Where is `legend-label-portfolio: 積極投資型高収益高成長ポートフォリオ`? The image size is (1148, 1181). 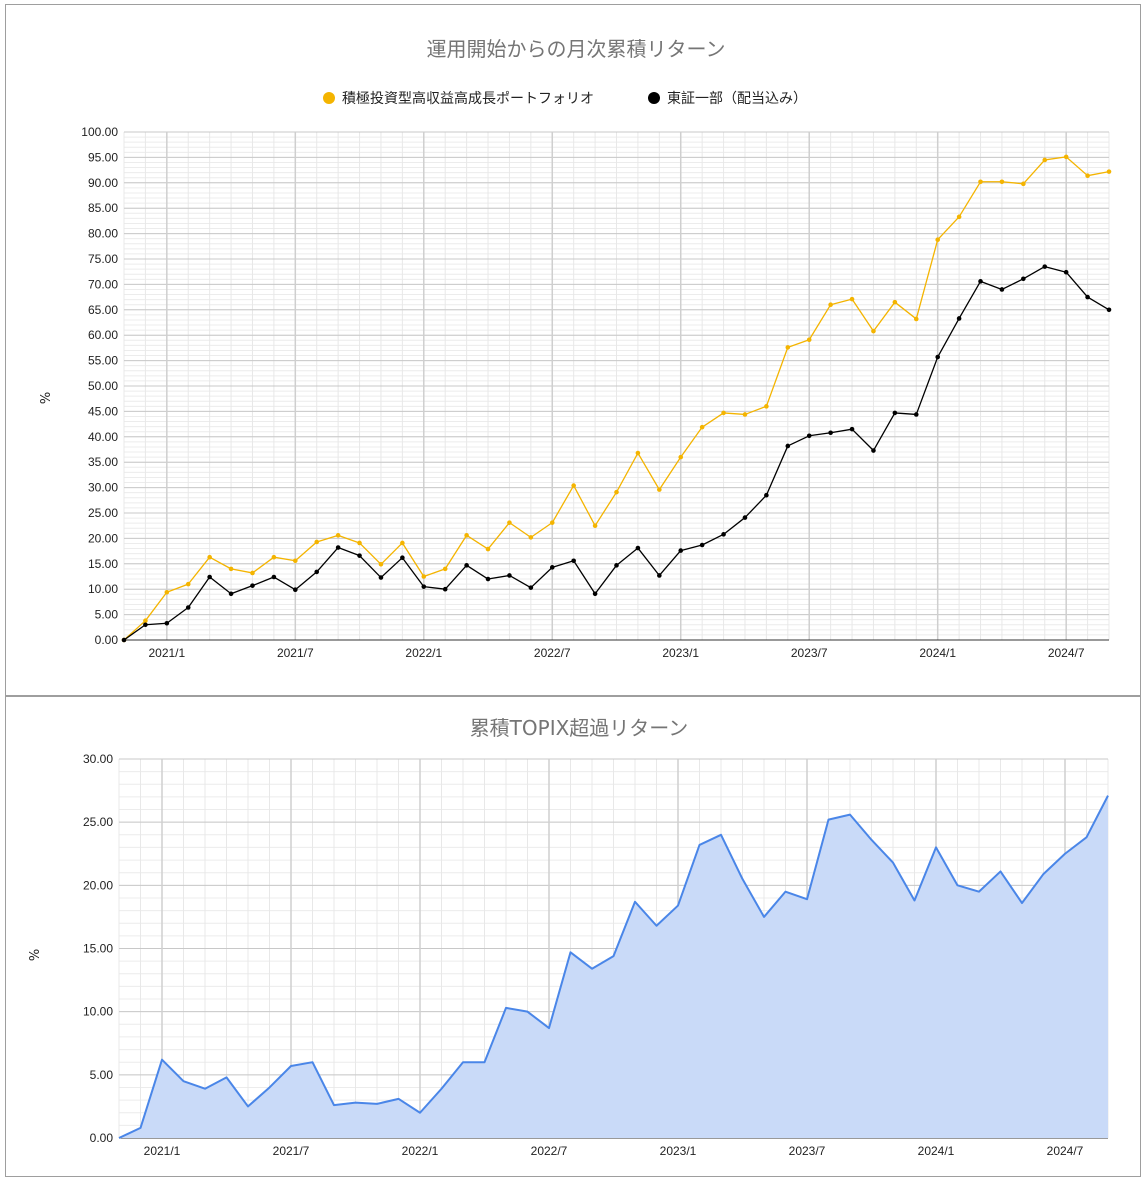
legend-label-portfolio: 積極投資型高収益高成長ポートフォリオ is located at coordinates (468, 98).